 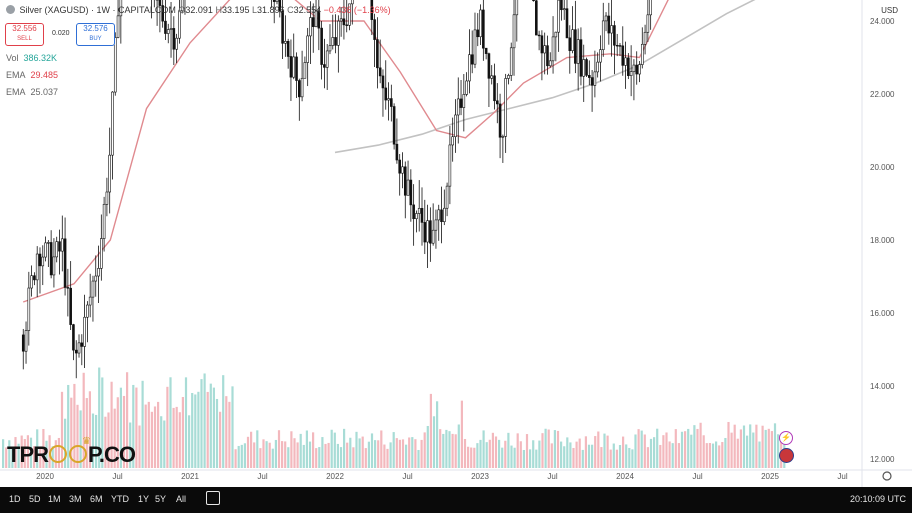 What do you see at coordinates (15, 499) in the screenshot?
I see `timeframe-1d-button: 1D` at bounding box center [15, 499].